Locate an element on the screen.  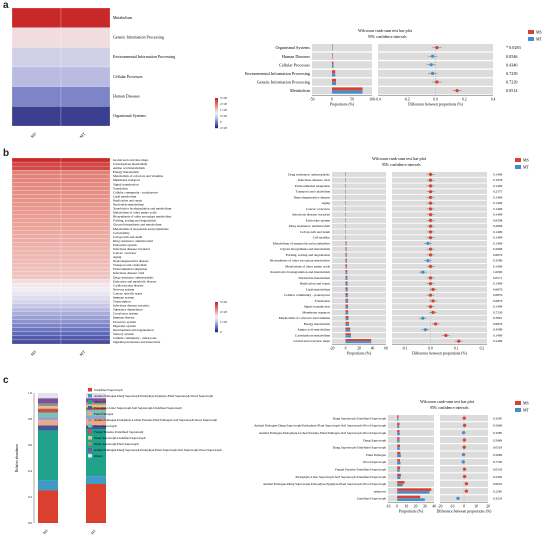
b-p-value: 0.6876 is located at coordinates (498, 295).